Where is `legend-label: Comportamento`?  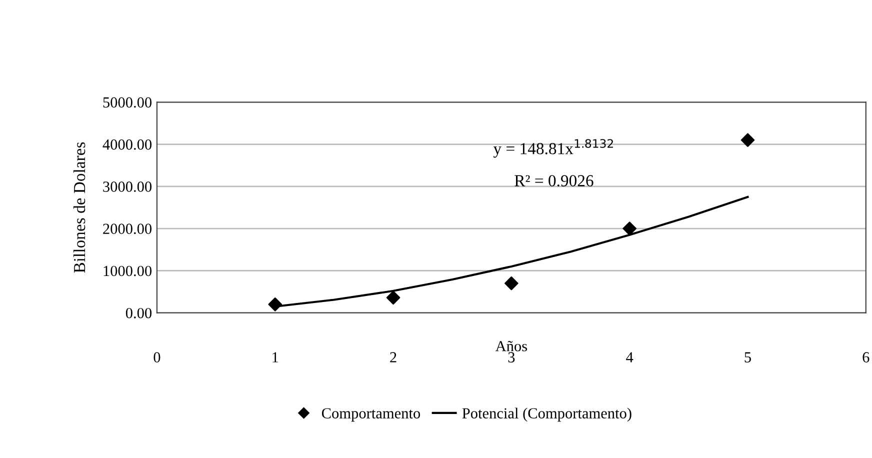 legend-label: Comportamento is located at coordinates (371, 415).